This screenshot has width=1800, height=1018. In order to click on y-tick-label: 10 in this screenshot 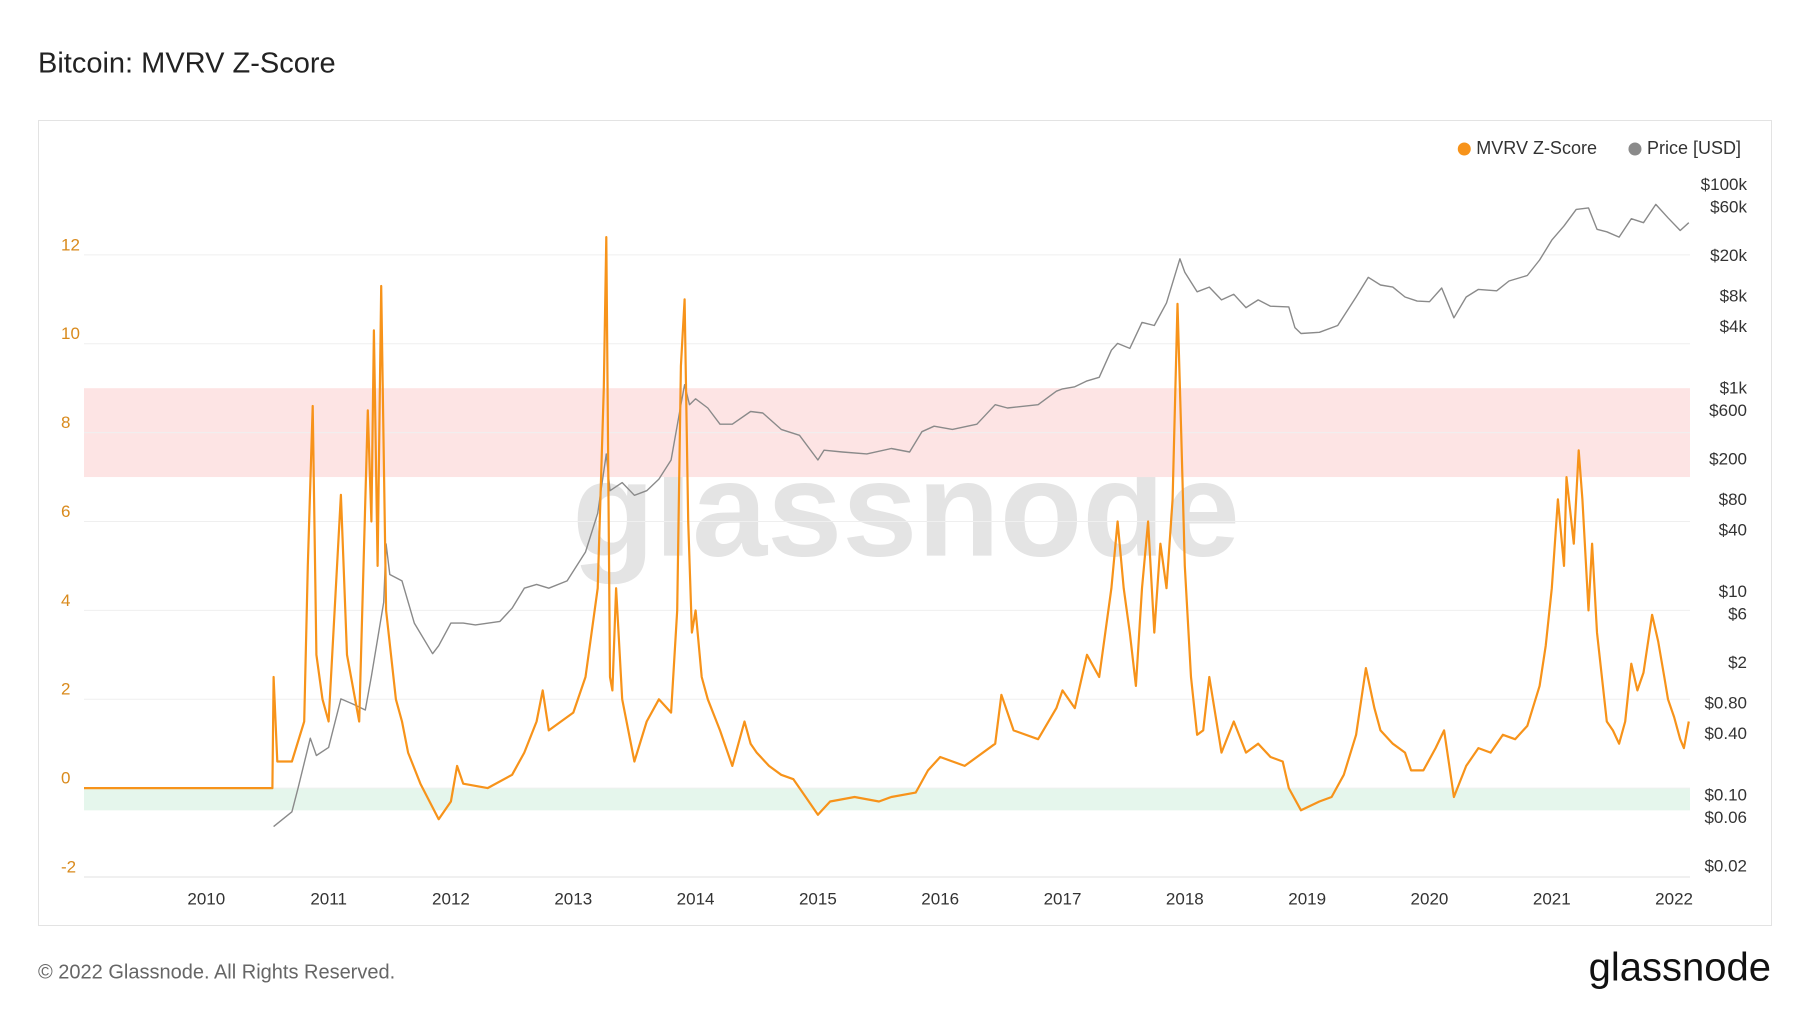, I will do `click(70, 333)`.